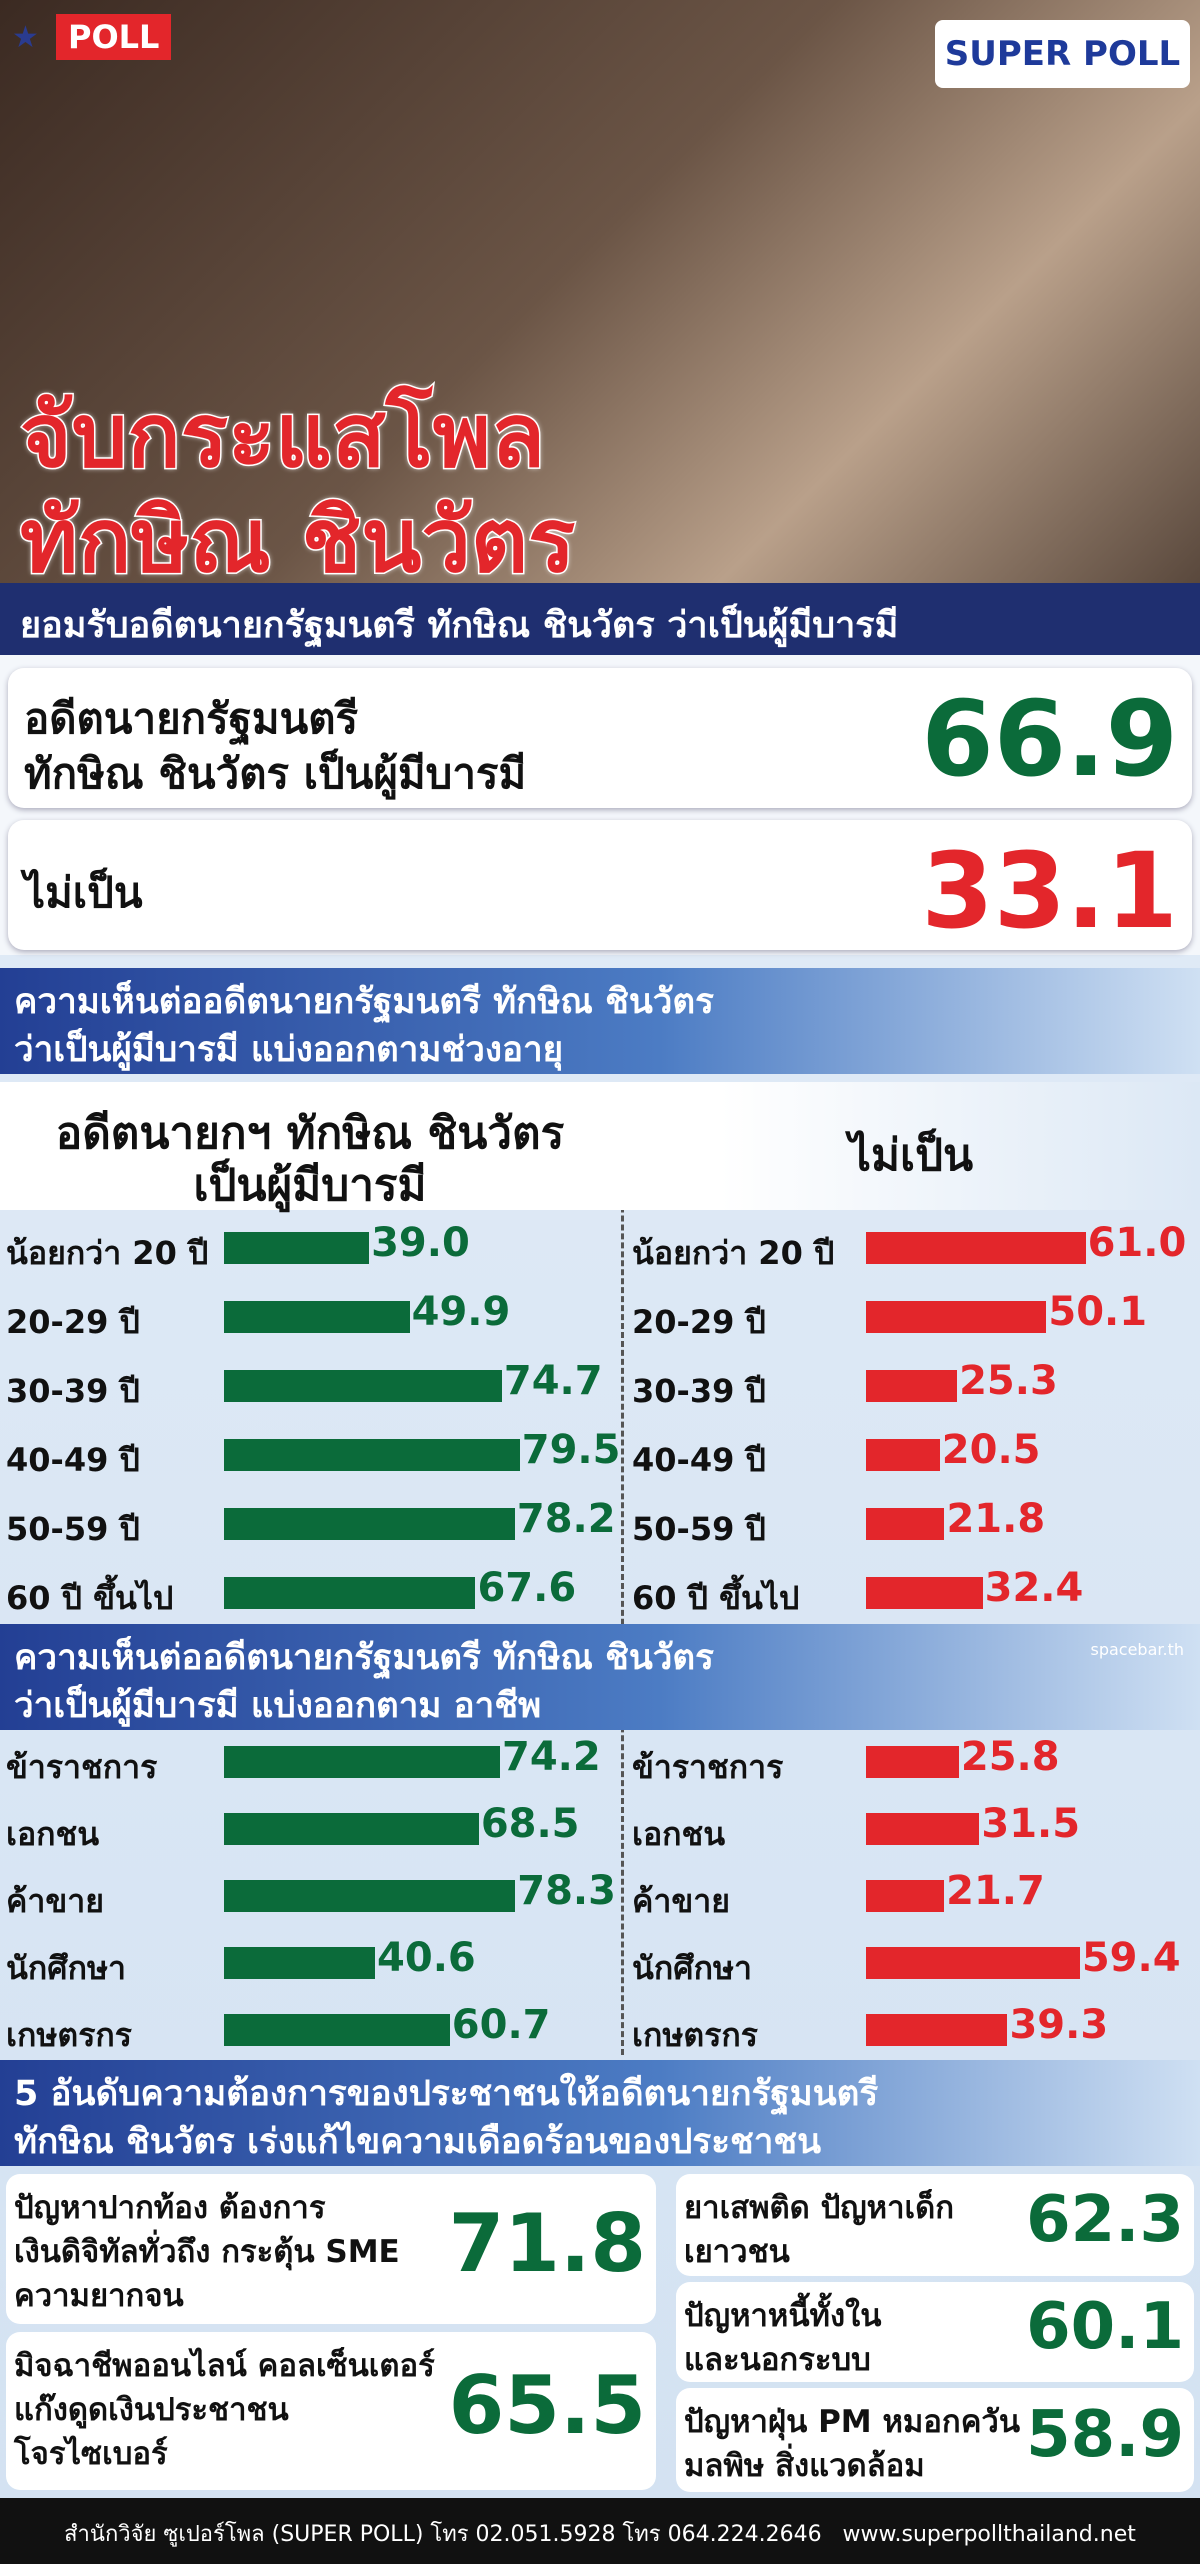 This screenshot has height=2564, width=1200. I want to click on value-label: 31.5, so click(1031, 1824).